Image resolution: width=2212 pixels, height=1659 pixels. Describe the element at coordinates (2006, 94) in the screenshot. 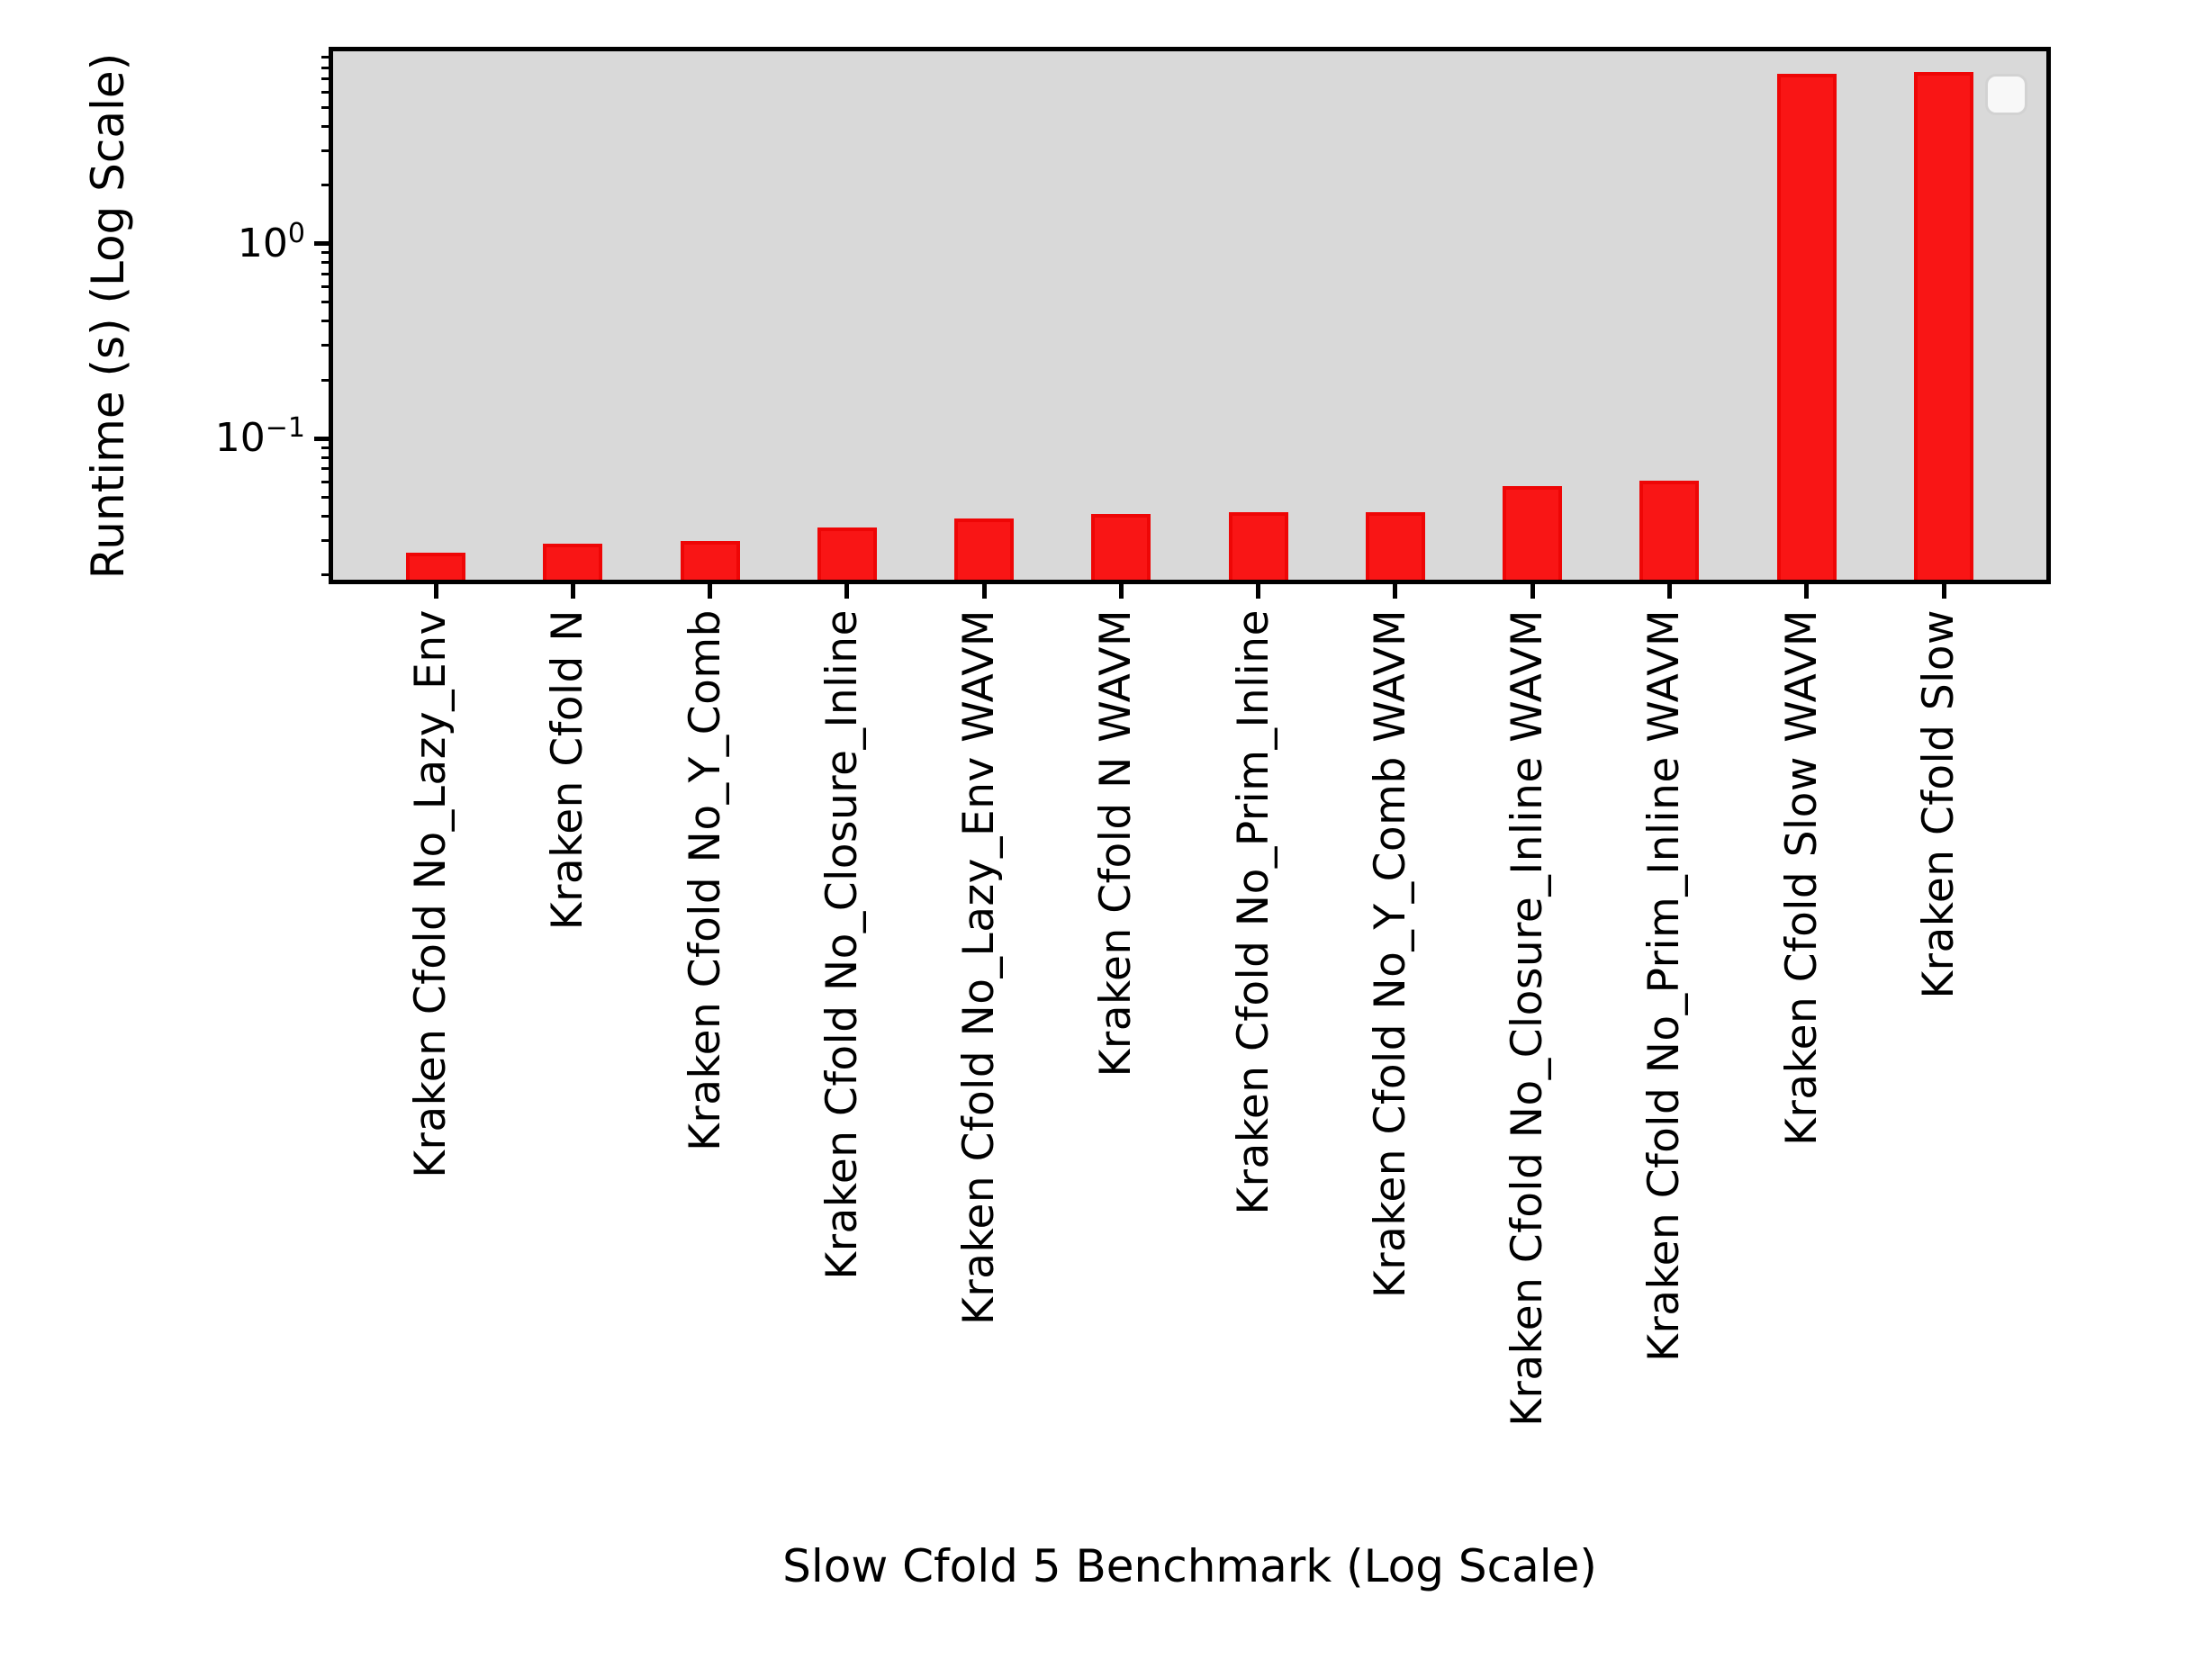

I see `legend-box` at that location.